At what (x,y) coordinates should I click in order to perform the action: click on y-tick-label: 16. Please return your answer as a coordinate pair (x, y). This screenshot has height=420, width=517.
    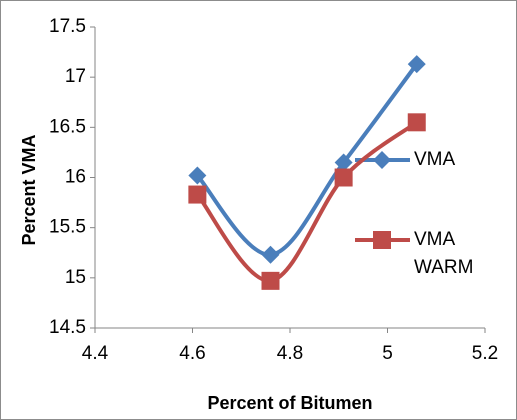
    Looking at the image, I should click on (75, 177).